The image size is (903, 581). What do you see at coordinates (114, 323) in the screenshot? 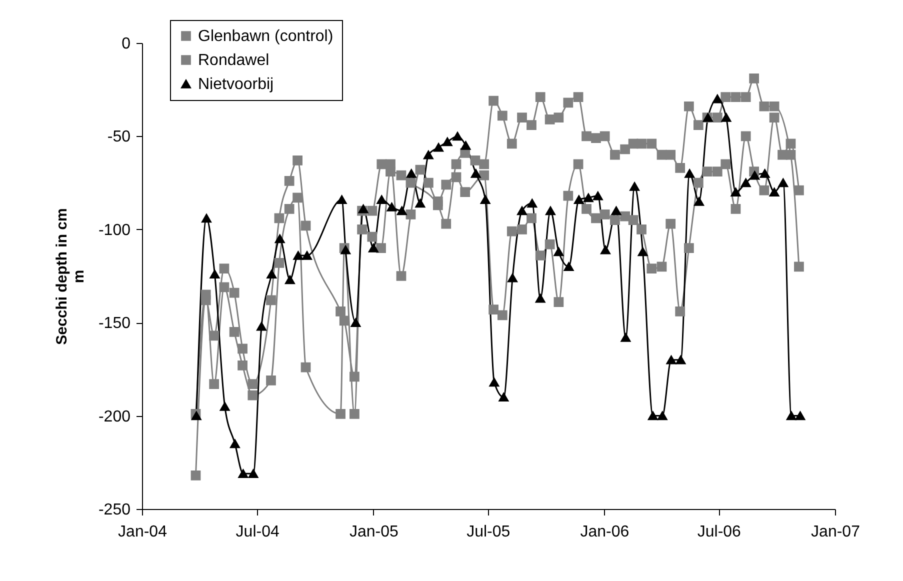
I see `y-tick-label: -150` at bounding box center [114, 323].